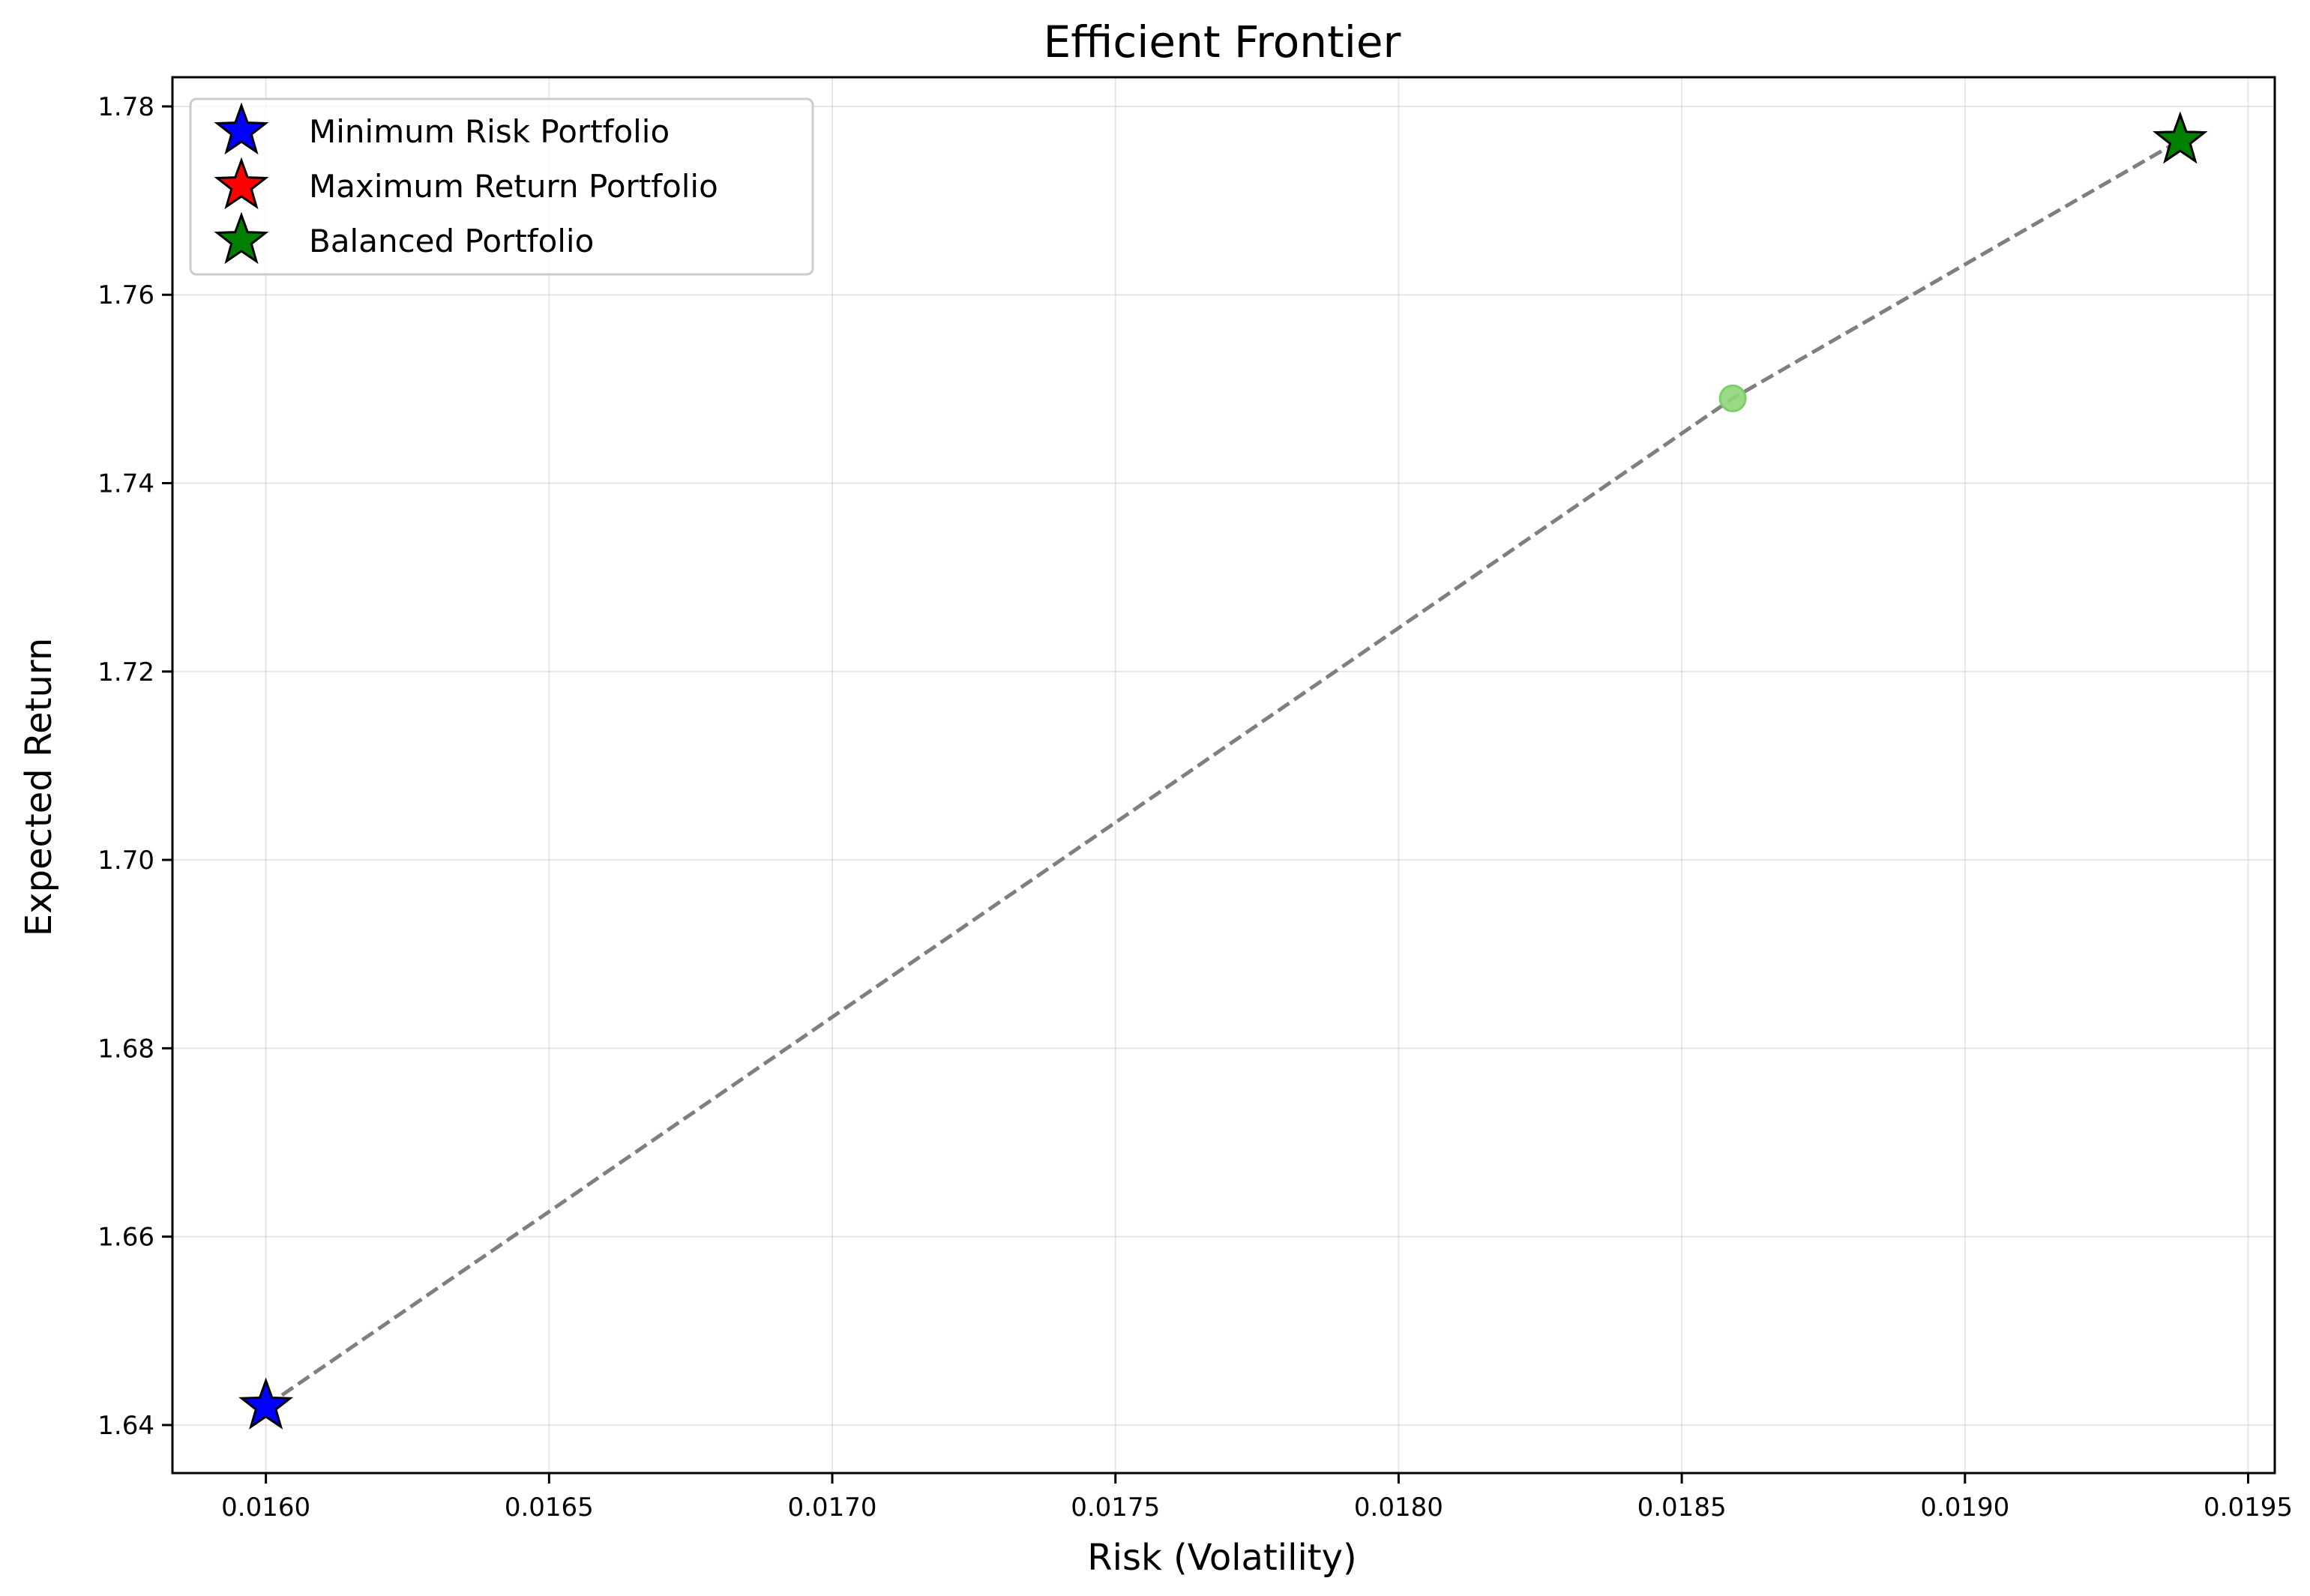  What do you see at coordinates (1682, 1508) in the screenshot?
I see `x-tick-label: 0.0185` at bounding box center [1682, 1508].